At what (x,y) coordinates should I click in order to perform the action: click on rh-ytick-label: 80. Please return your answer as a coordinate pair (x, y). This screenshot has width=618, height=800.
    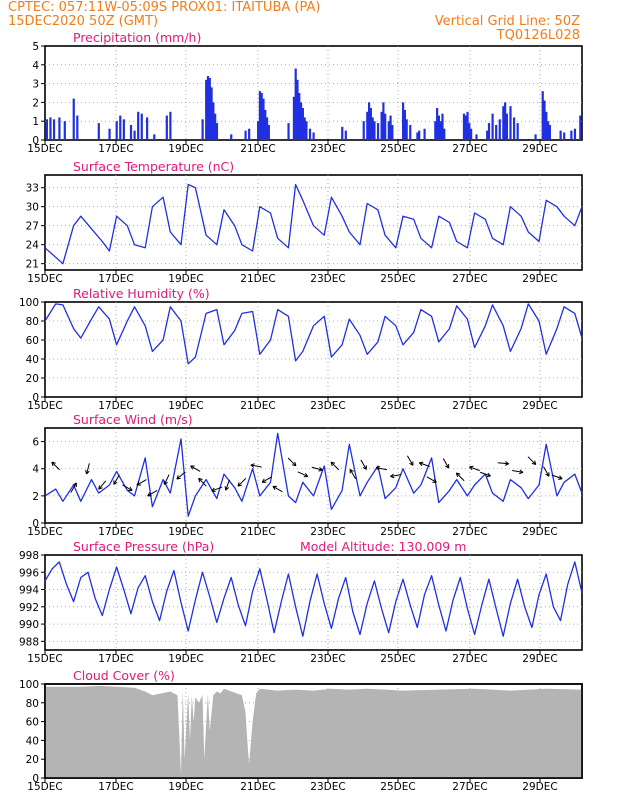
    Looking at the image, I should click on (32, 322).